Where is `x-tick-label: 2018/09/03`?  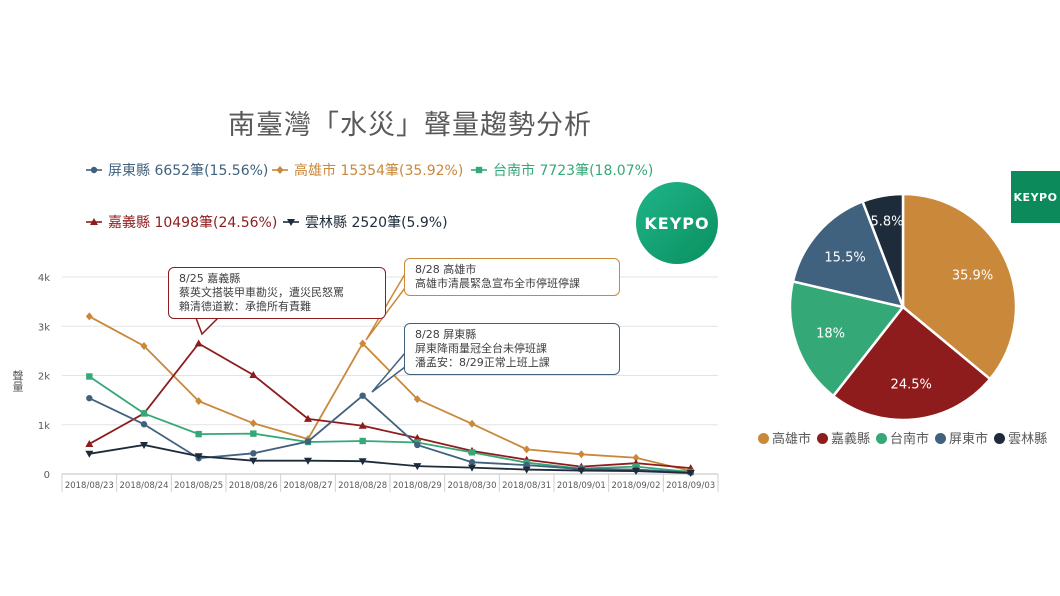
x-tick-label: 2018/09/03 is located at coordinates (690, 486).